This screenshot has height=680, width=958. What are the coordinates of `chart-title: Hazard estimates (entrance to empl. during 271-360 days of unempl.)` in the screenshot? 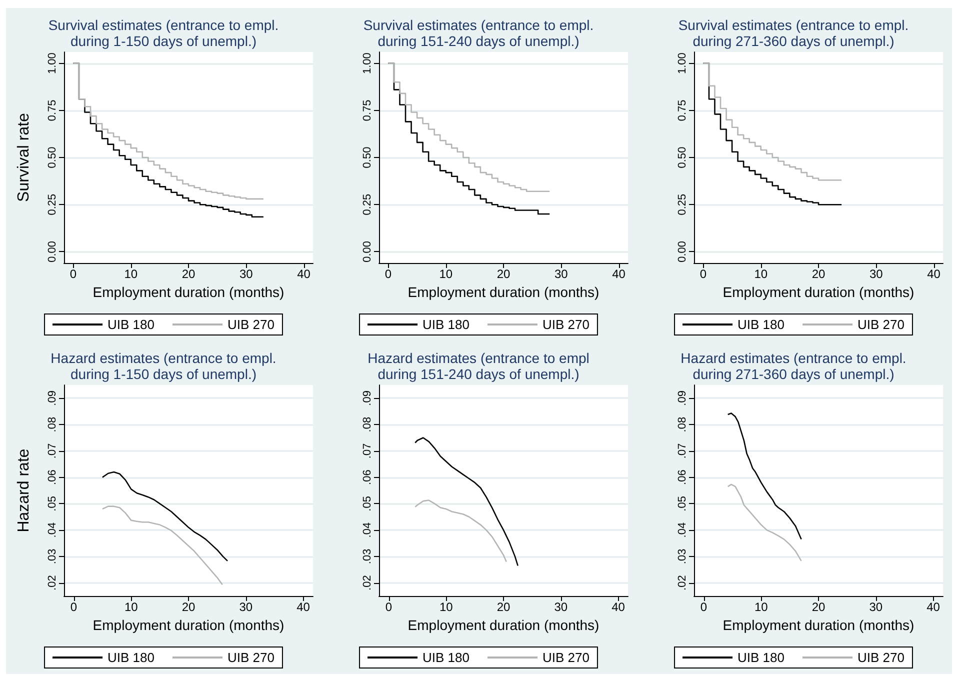 It's located at (793, 366).